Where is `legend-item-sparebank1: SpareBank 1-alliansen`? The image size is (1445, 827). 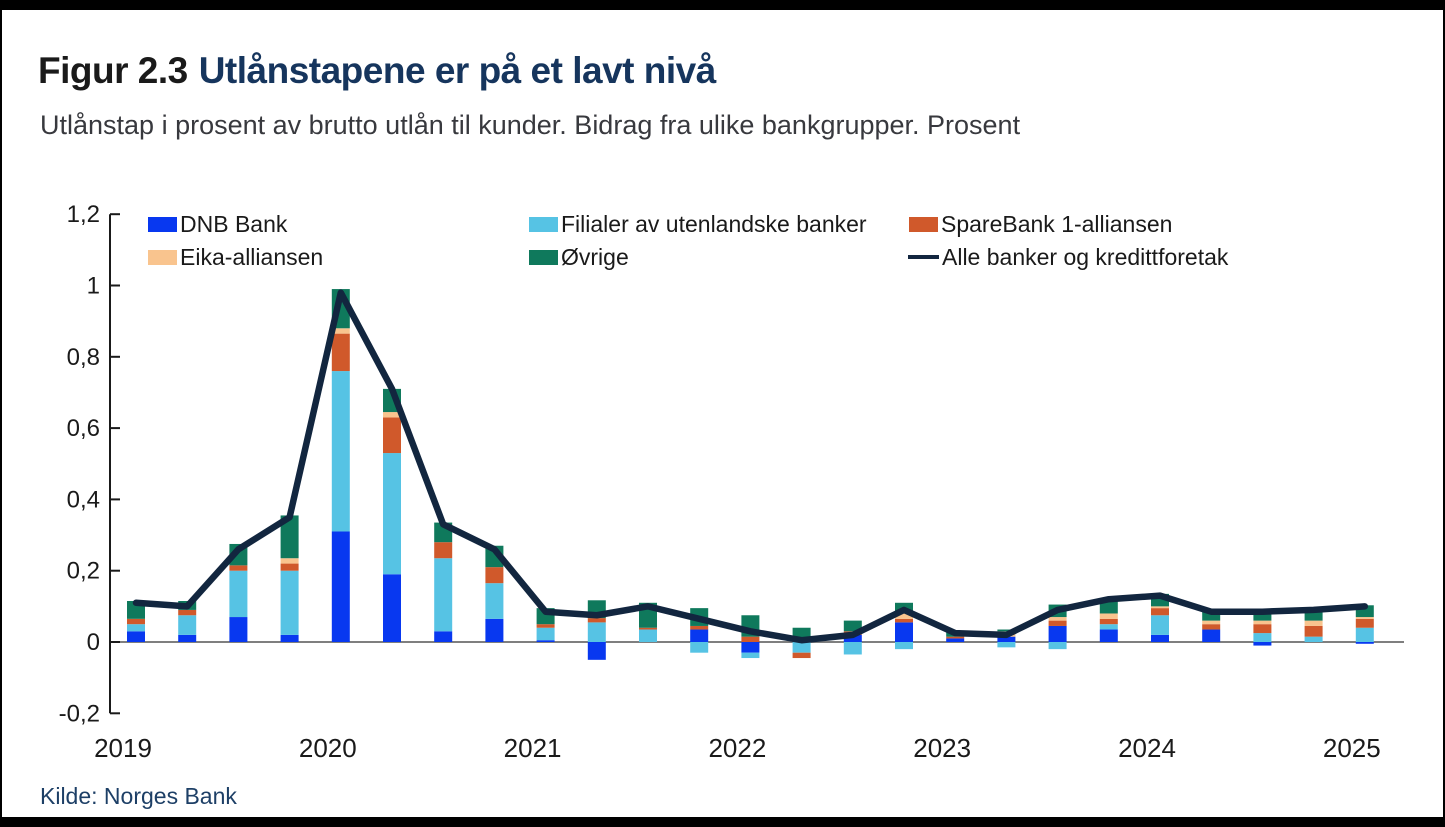
legend-item-sparebank1: SpareBank 1-alliansen is located at coordinates (1041, 223).